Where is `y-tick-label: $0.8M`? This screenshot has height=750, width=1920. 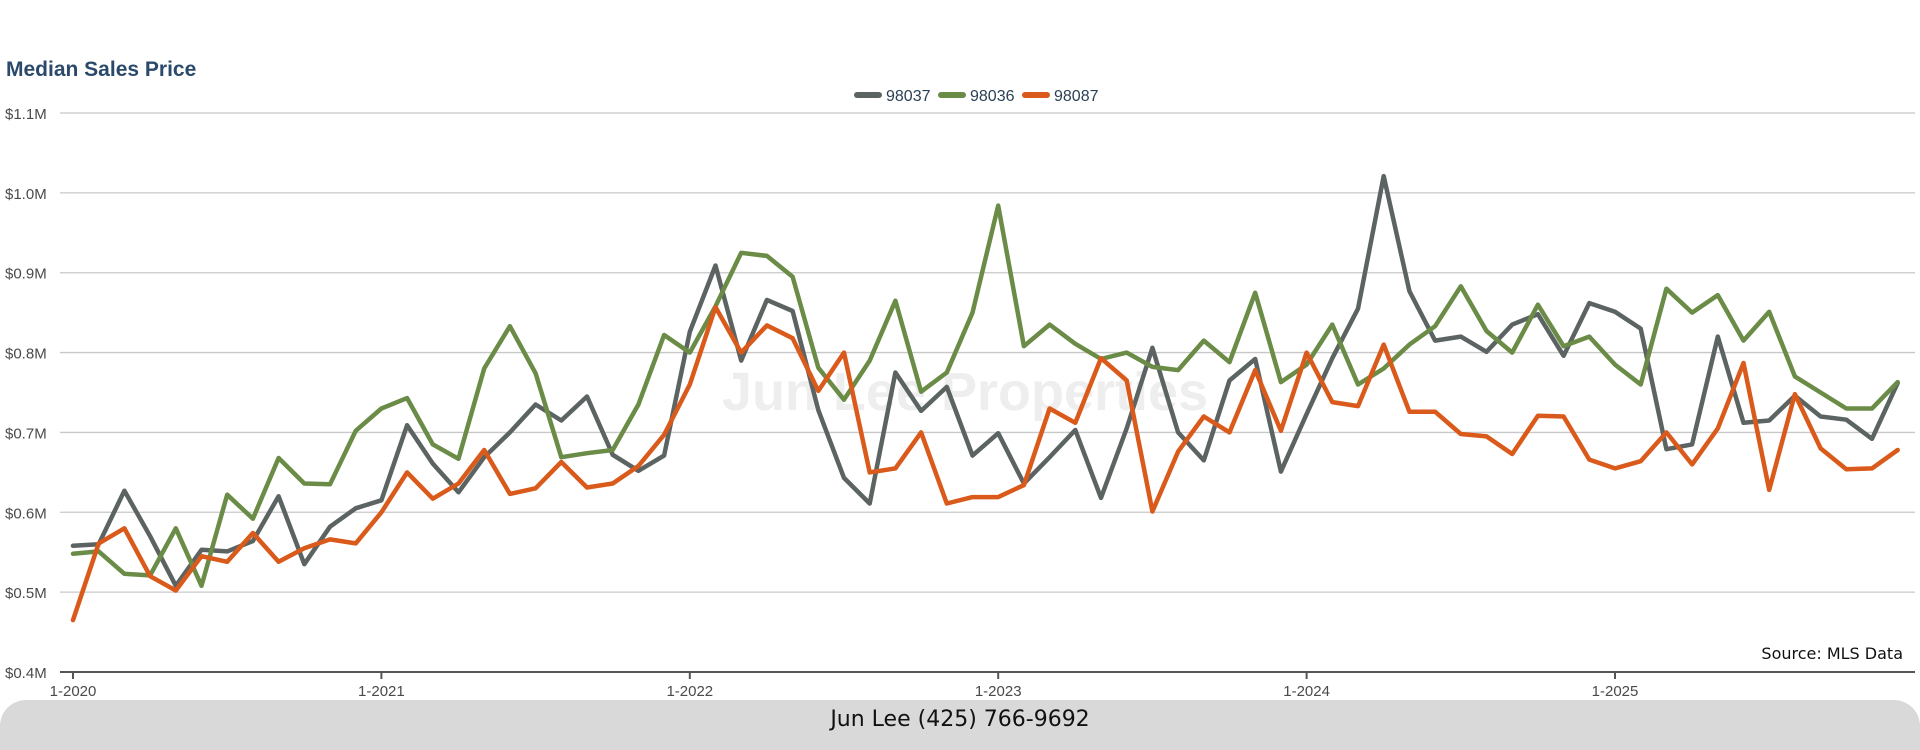
y-tick-label: $0.8M is located at coordinates (26, 354).